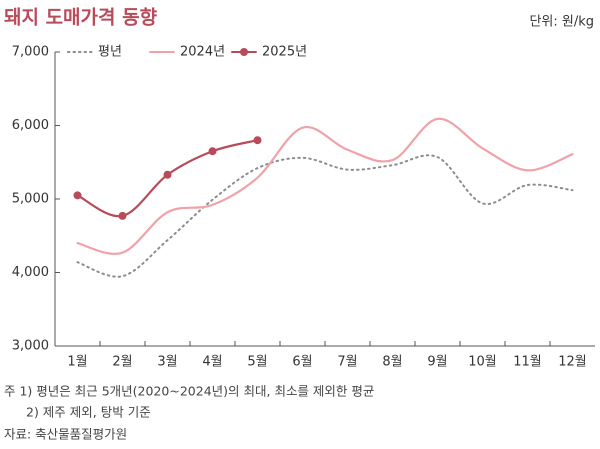 This screenshot has width=600, height=449. I want to click on x-tick-label: 6월, so click(302, 362).